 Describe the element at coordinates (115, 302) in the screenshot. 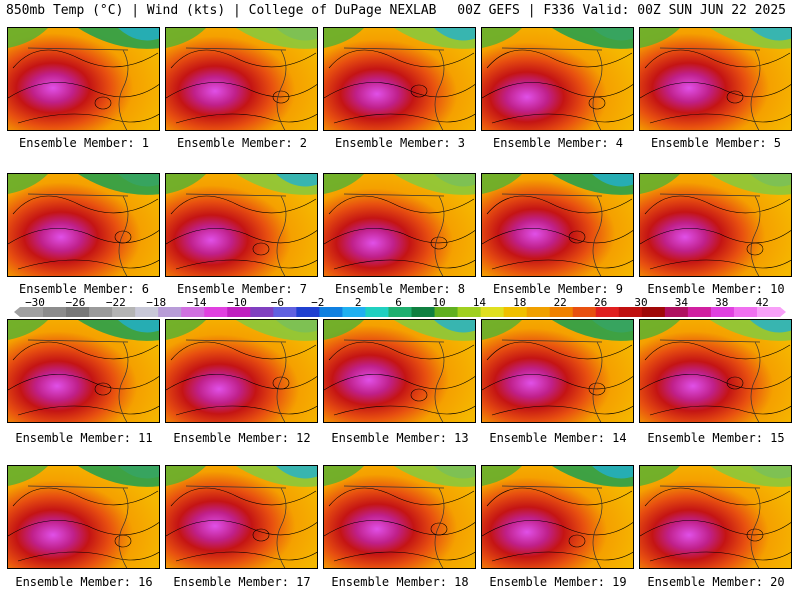

I see `colorbar-tick-label: −22` at that location.